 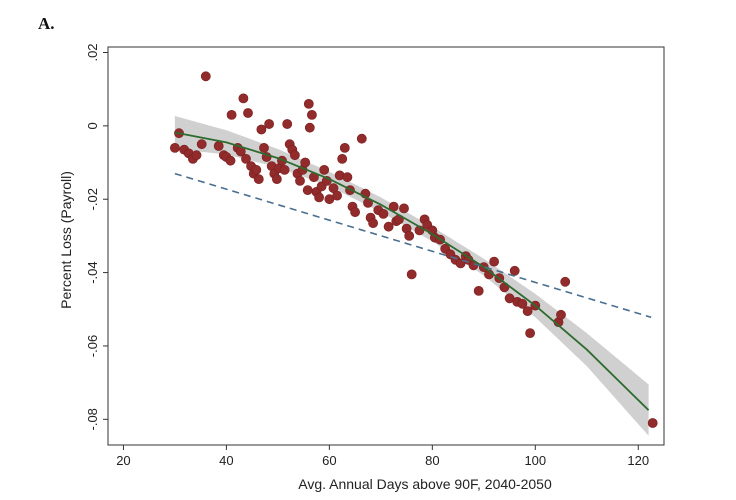 I want to click on y-axis-title: Percent Loss (Payroll), so click(x=66, y=240).